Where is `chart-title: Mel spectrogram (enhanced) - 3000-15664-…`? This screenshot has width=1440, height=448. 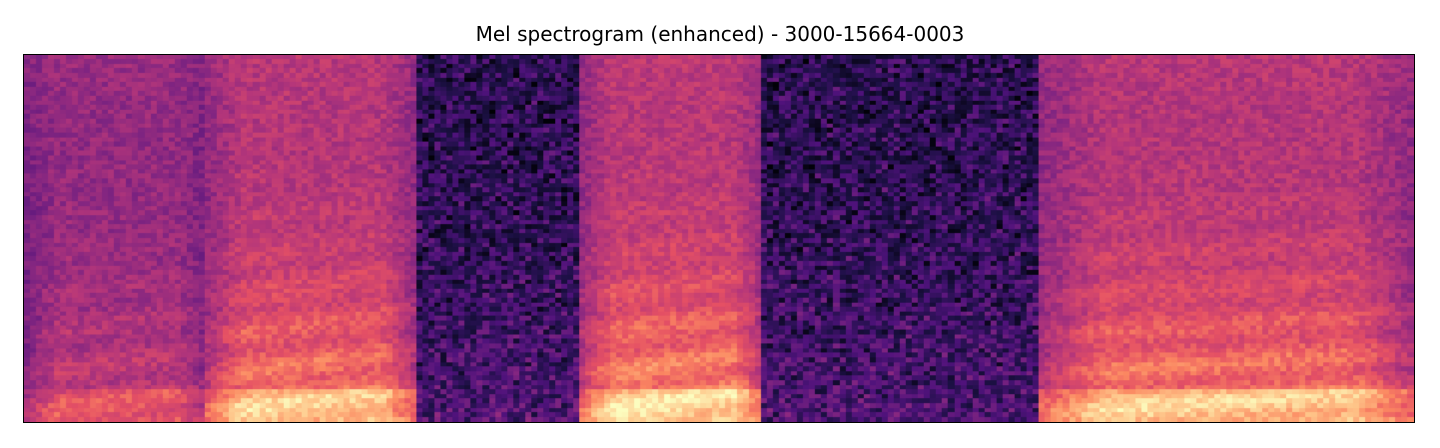 chart-title: Mel spectrogram (enhanced) - 3000-15664-… is located at coordinates (720, 34).